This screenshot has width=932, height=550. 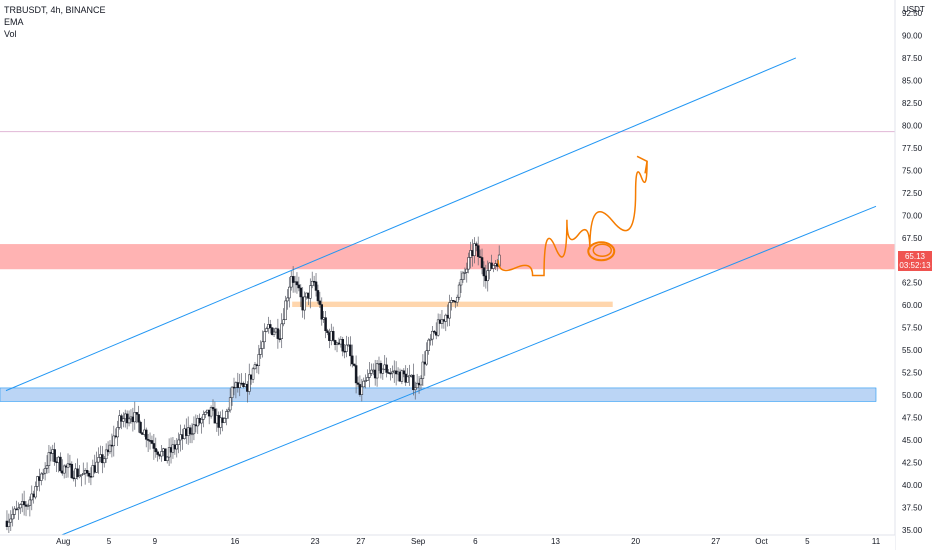 What do you see at coordinates (452, 304) in the screenshot?
I see `mid-zone` at bounding box center [452, 304].